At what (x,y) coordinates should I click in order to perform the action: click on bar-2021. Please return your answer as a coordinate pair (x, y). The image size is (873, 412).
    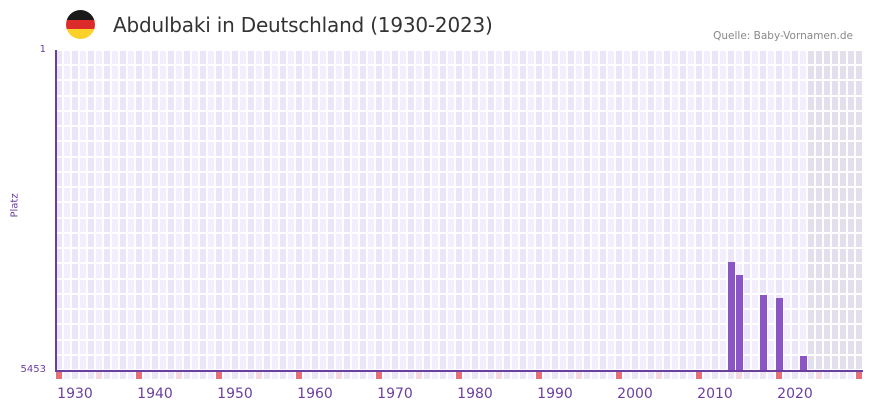
    Looking at the image, I should click on (803, 363).